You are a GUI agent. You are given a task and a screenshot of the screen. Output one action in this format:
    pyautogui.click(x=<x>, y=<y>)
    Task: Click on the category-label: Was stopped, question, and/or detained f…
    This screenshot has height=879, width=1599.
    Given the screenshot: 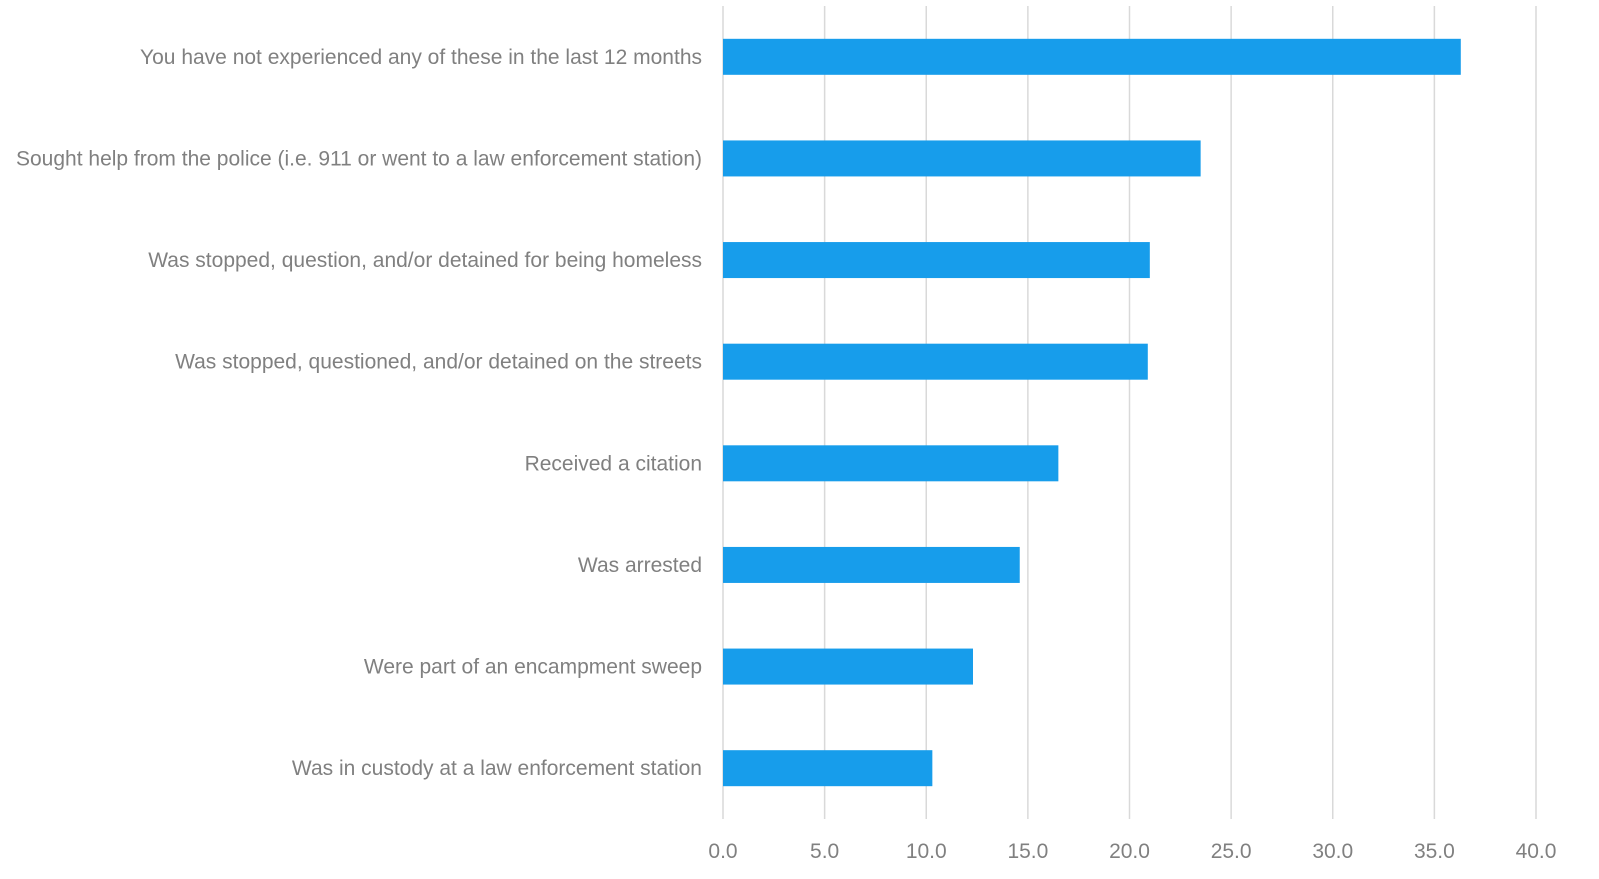 What is the action you would take?
    pyautogui.click(x=425, y=260)
    